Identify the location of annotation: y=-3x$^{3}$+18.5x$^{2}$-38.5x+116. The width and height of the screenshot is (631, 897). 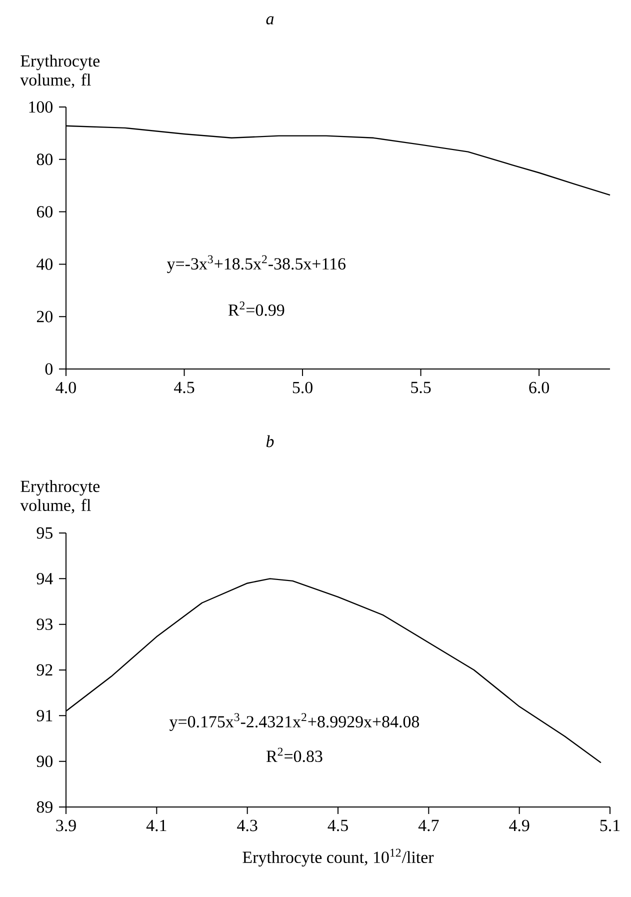
(256, 264).